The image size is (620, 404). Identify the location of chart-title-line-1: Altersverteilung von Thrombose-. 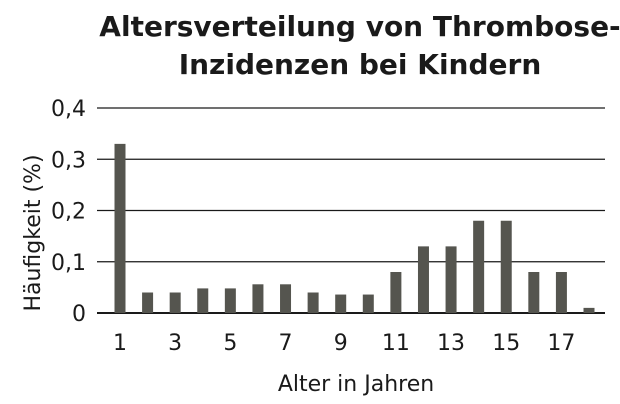
(359, 26).